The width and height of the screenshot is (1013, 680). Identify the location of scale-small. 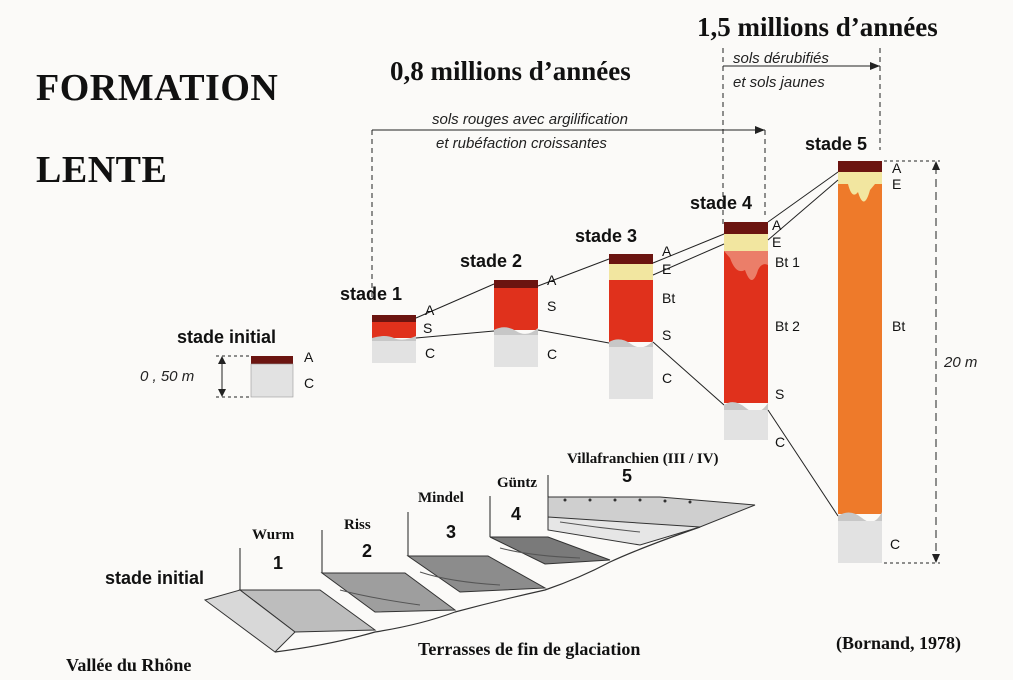
(233, 376).